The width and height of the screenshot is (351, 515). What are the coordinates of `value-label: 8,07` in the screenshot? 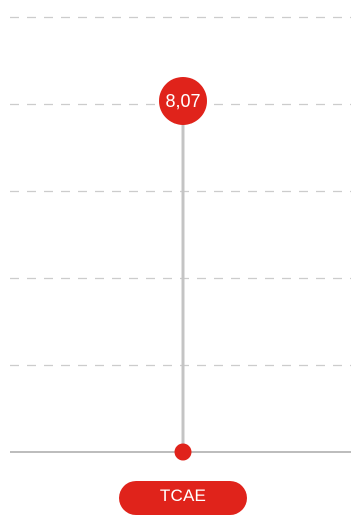 It's located at (182, 101).